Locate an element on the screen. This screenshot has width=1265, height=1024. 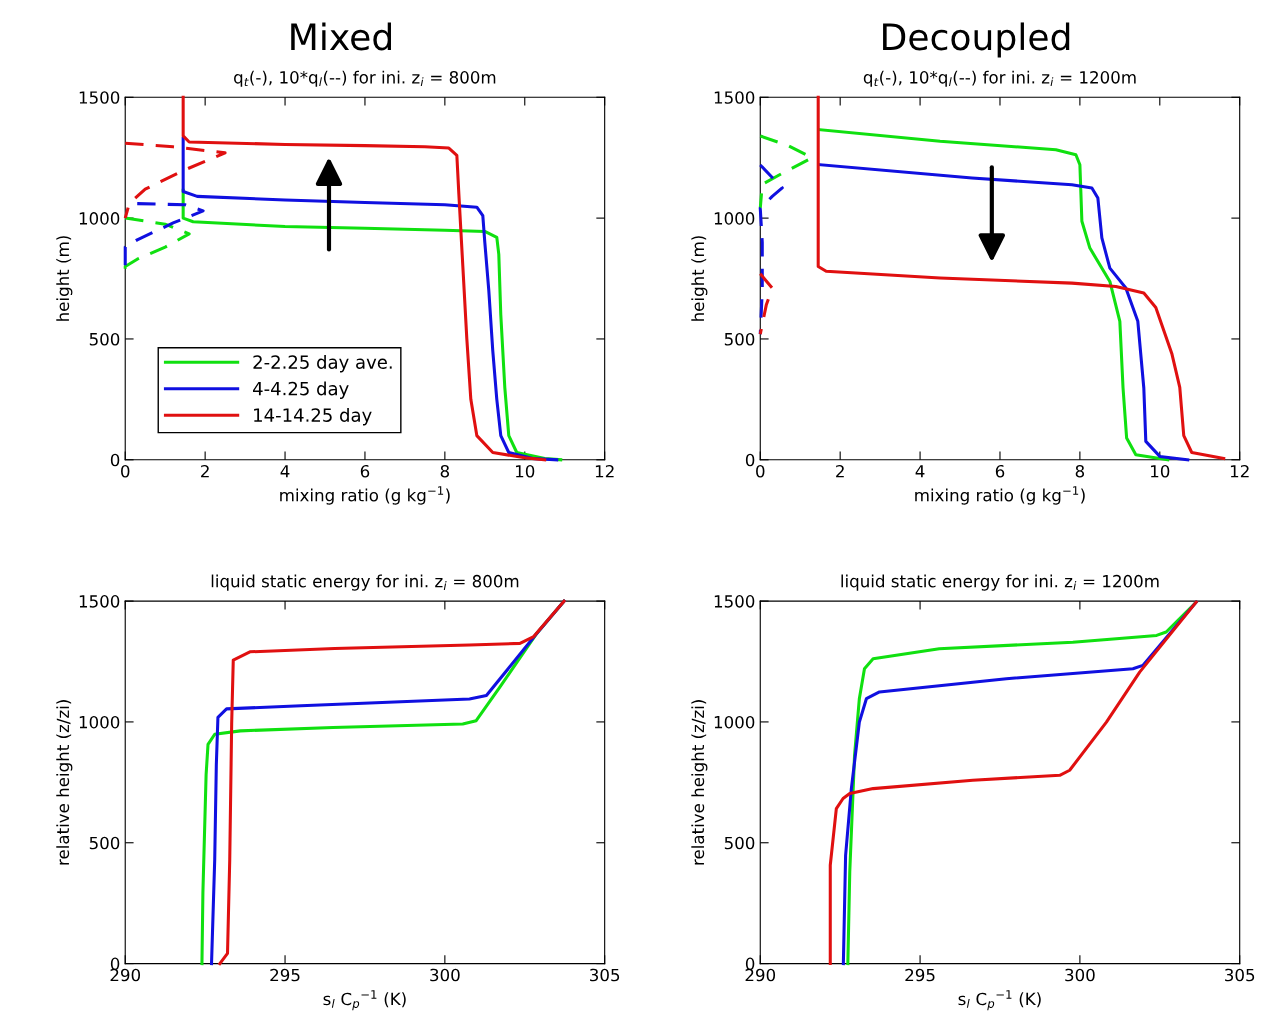
legend-label: 2-2.25 day ave. is located at coordinates (322, 363).